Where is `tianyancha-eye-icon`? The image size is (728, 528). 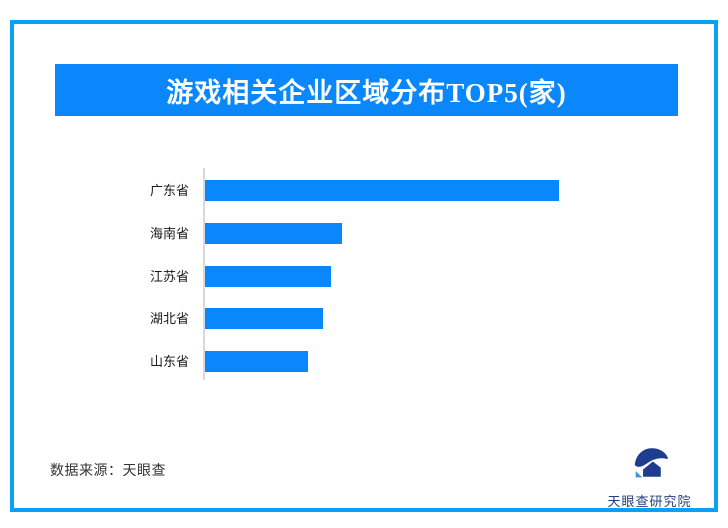 tianyancha-eye-icon is located at coordinates (650, 464).